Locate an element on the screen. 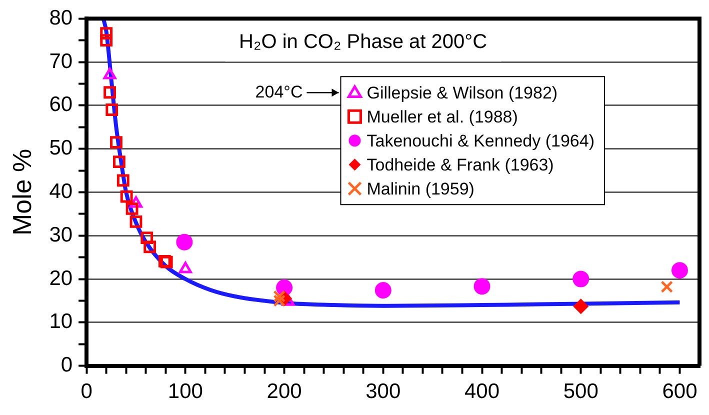 The width and height of the screenshot is (709, 415). legend-label: Takenouchi & Kennedy (1964) is located at coordinates (480, 140).